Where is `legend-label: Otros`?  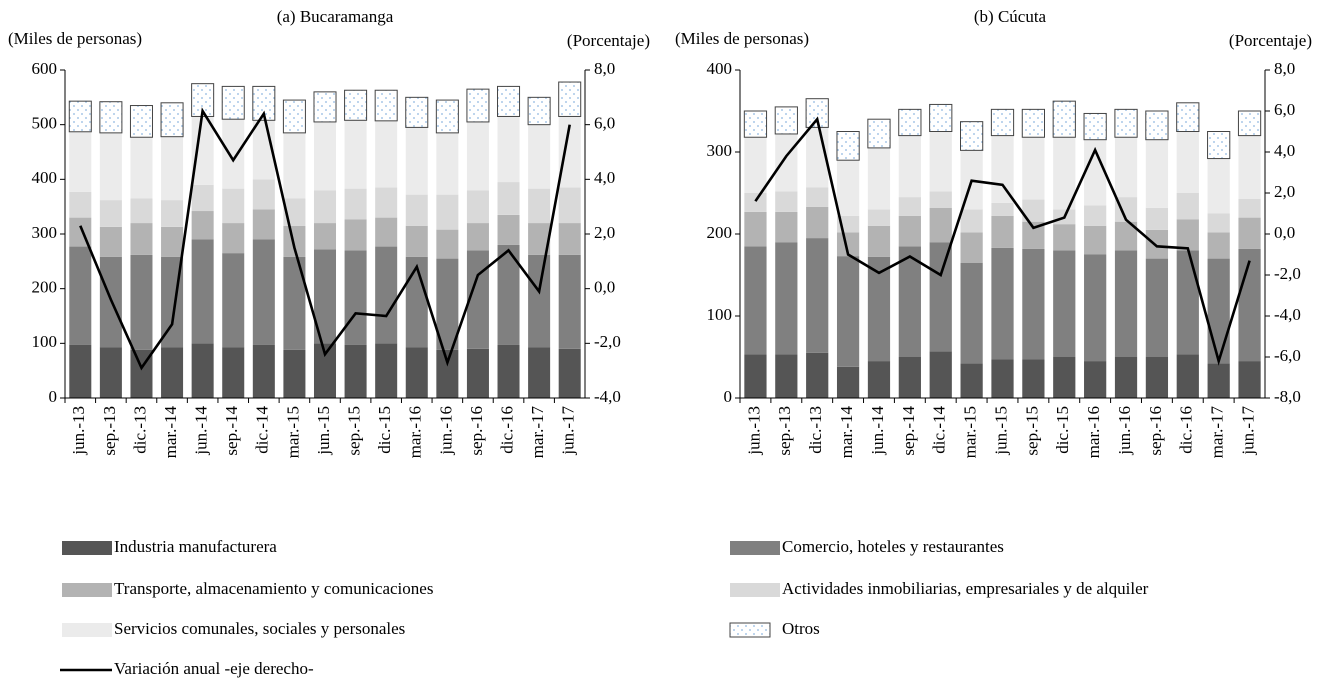
legend-label: Otros is located at coordinates (801, 628).